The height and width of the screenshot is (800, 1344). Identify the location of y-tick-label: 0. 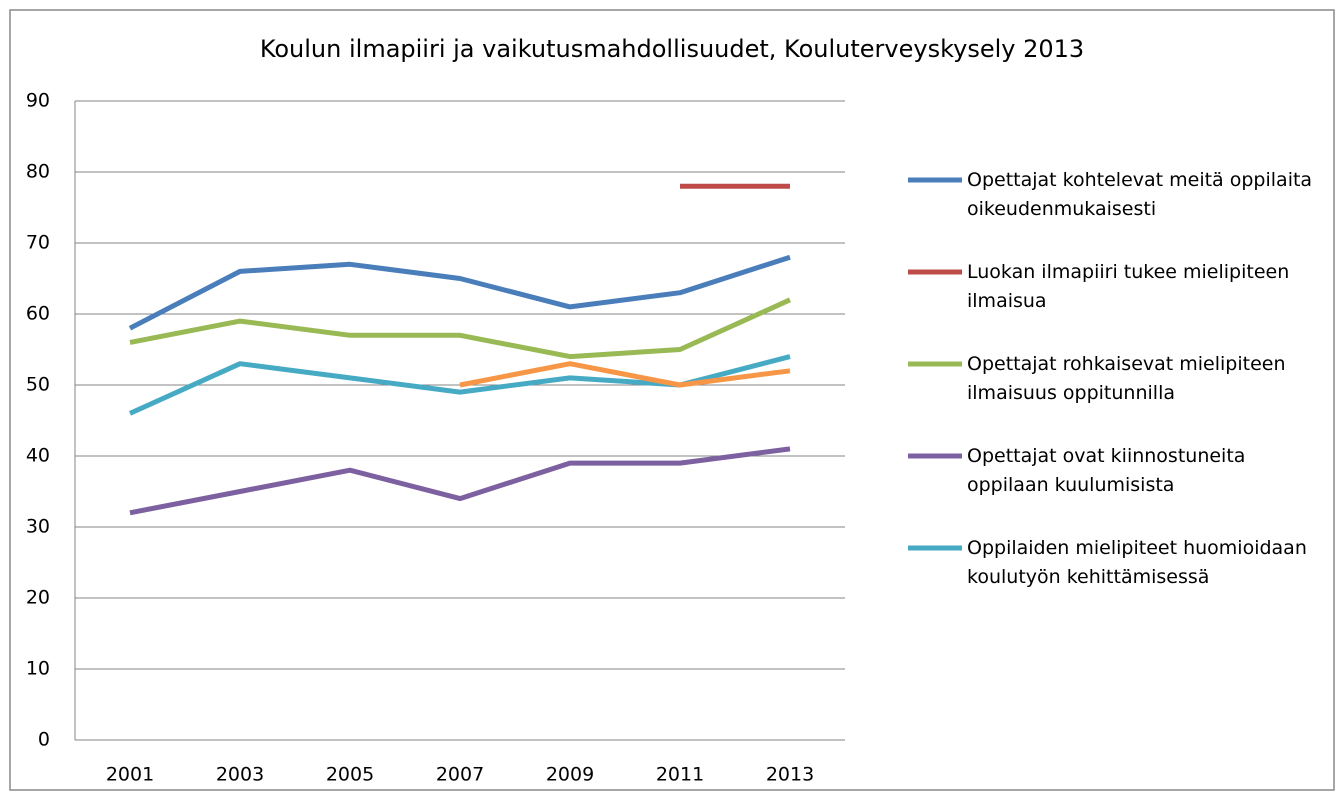
(44, 740).